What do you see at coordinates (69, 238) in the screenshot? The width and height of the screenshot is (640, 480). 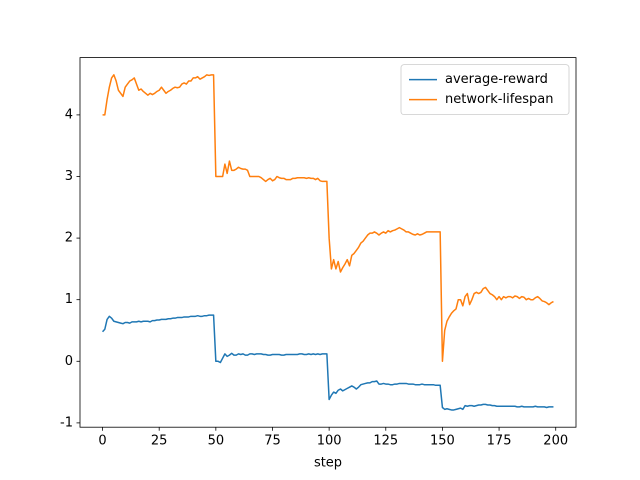 I see `y-tick-label: 2` at bounding box center [69, 238].